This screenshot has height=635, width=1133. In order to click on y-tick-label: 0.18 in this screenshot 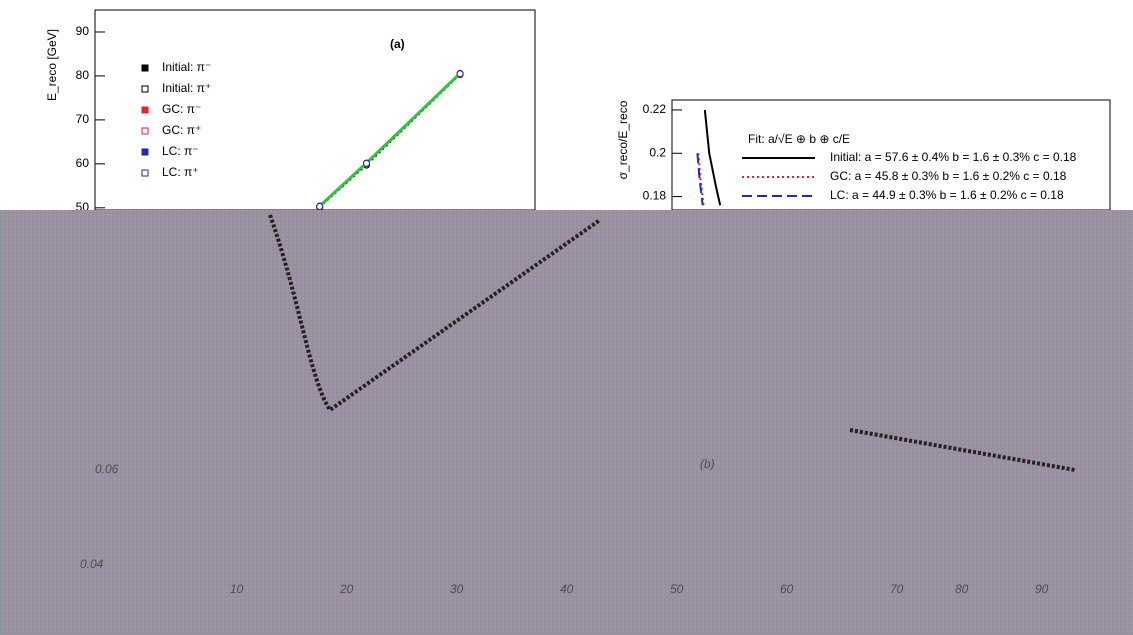, I will do `click(655, 196)`.